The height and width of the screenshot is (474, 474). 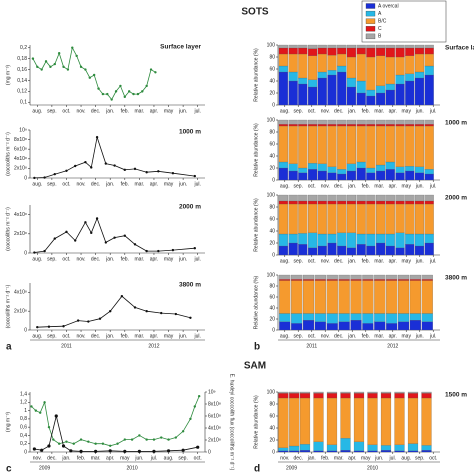 I want to click on year-label: 2011, so click(x=66, y=346).